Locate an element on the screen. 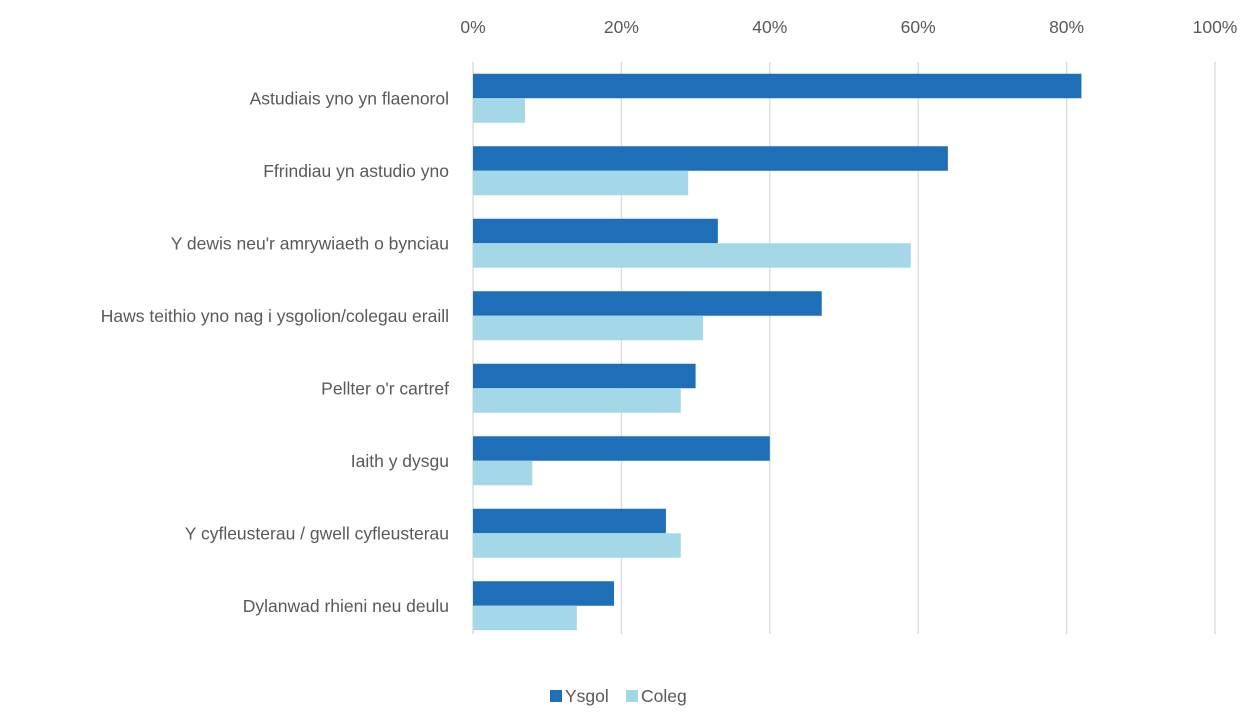 Image resolution: width=1252 pixels, height=718 pixels. x-tick-label: 0% is located at coordinates (472, 27).